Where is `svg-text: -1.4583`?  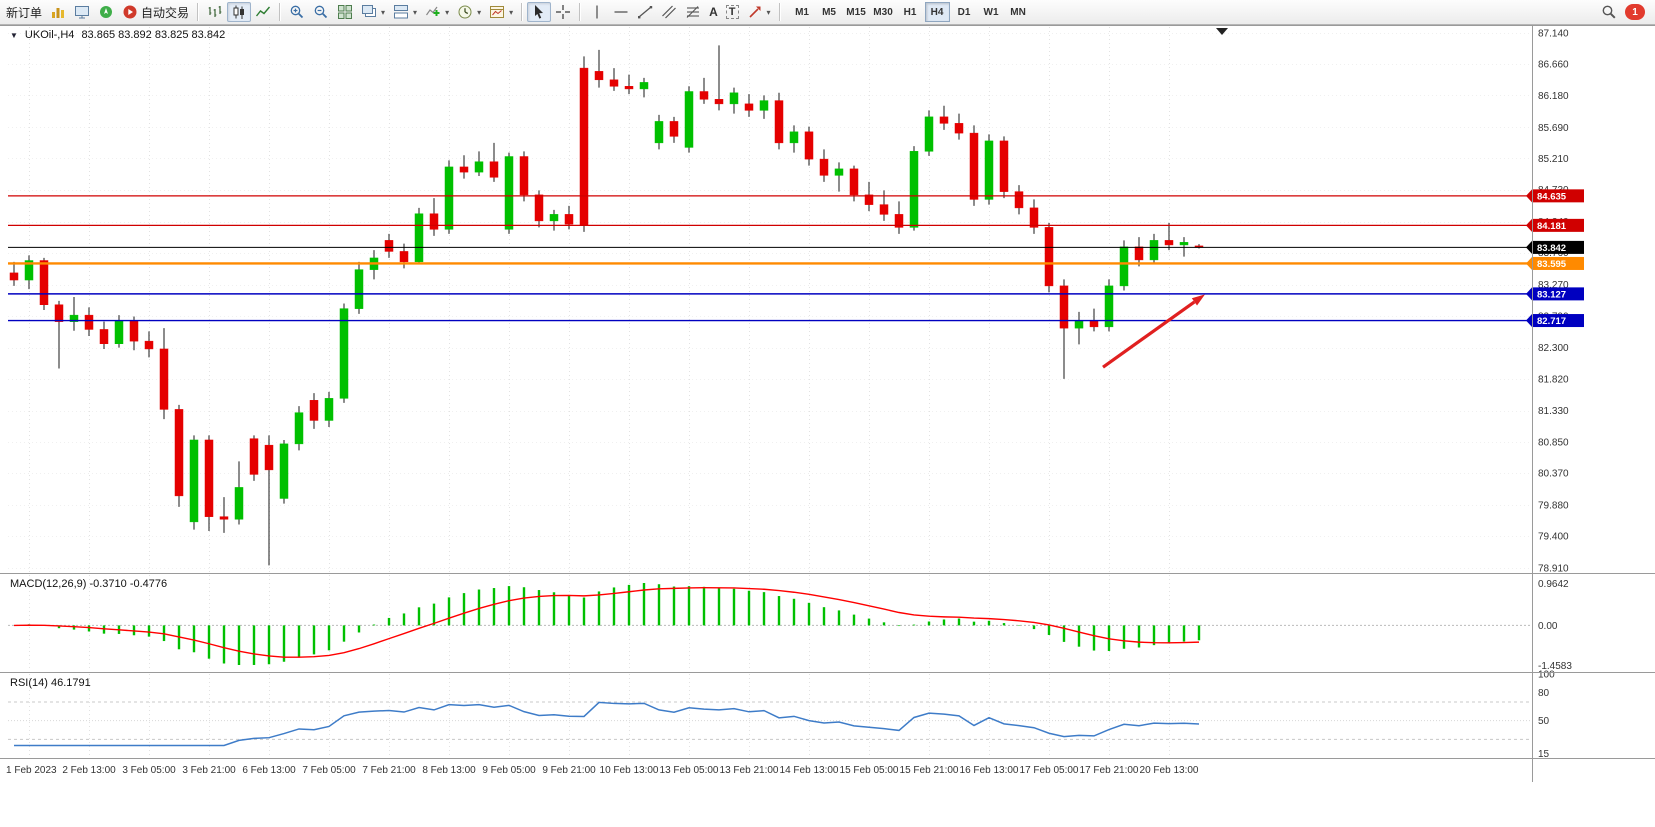
svg-text: -1.4583 is located at coordinates (1555, 666).